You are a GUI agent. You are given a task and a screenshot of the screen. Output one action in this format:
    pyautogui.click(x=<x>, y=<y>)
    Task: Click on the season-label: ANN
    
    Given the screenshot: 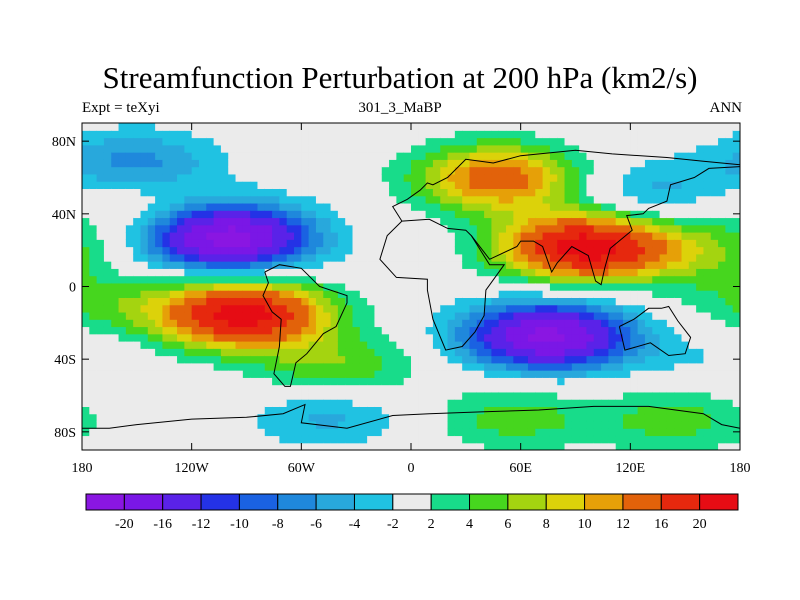 What is the action you would take?
    pyautogui.click(x=726, y=108)
    